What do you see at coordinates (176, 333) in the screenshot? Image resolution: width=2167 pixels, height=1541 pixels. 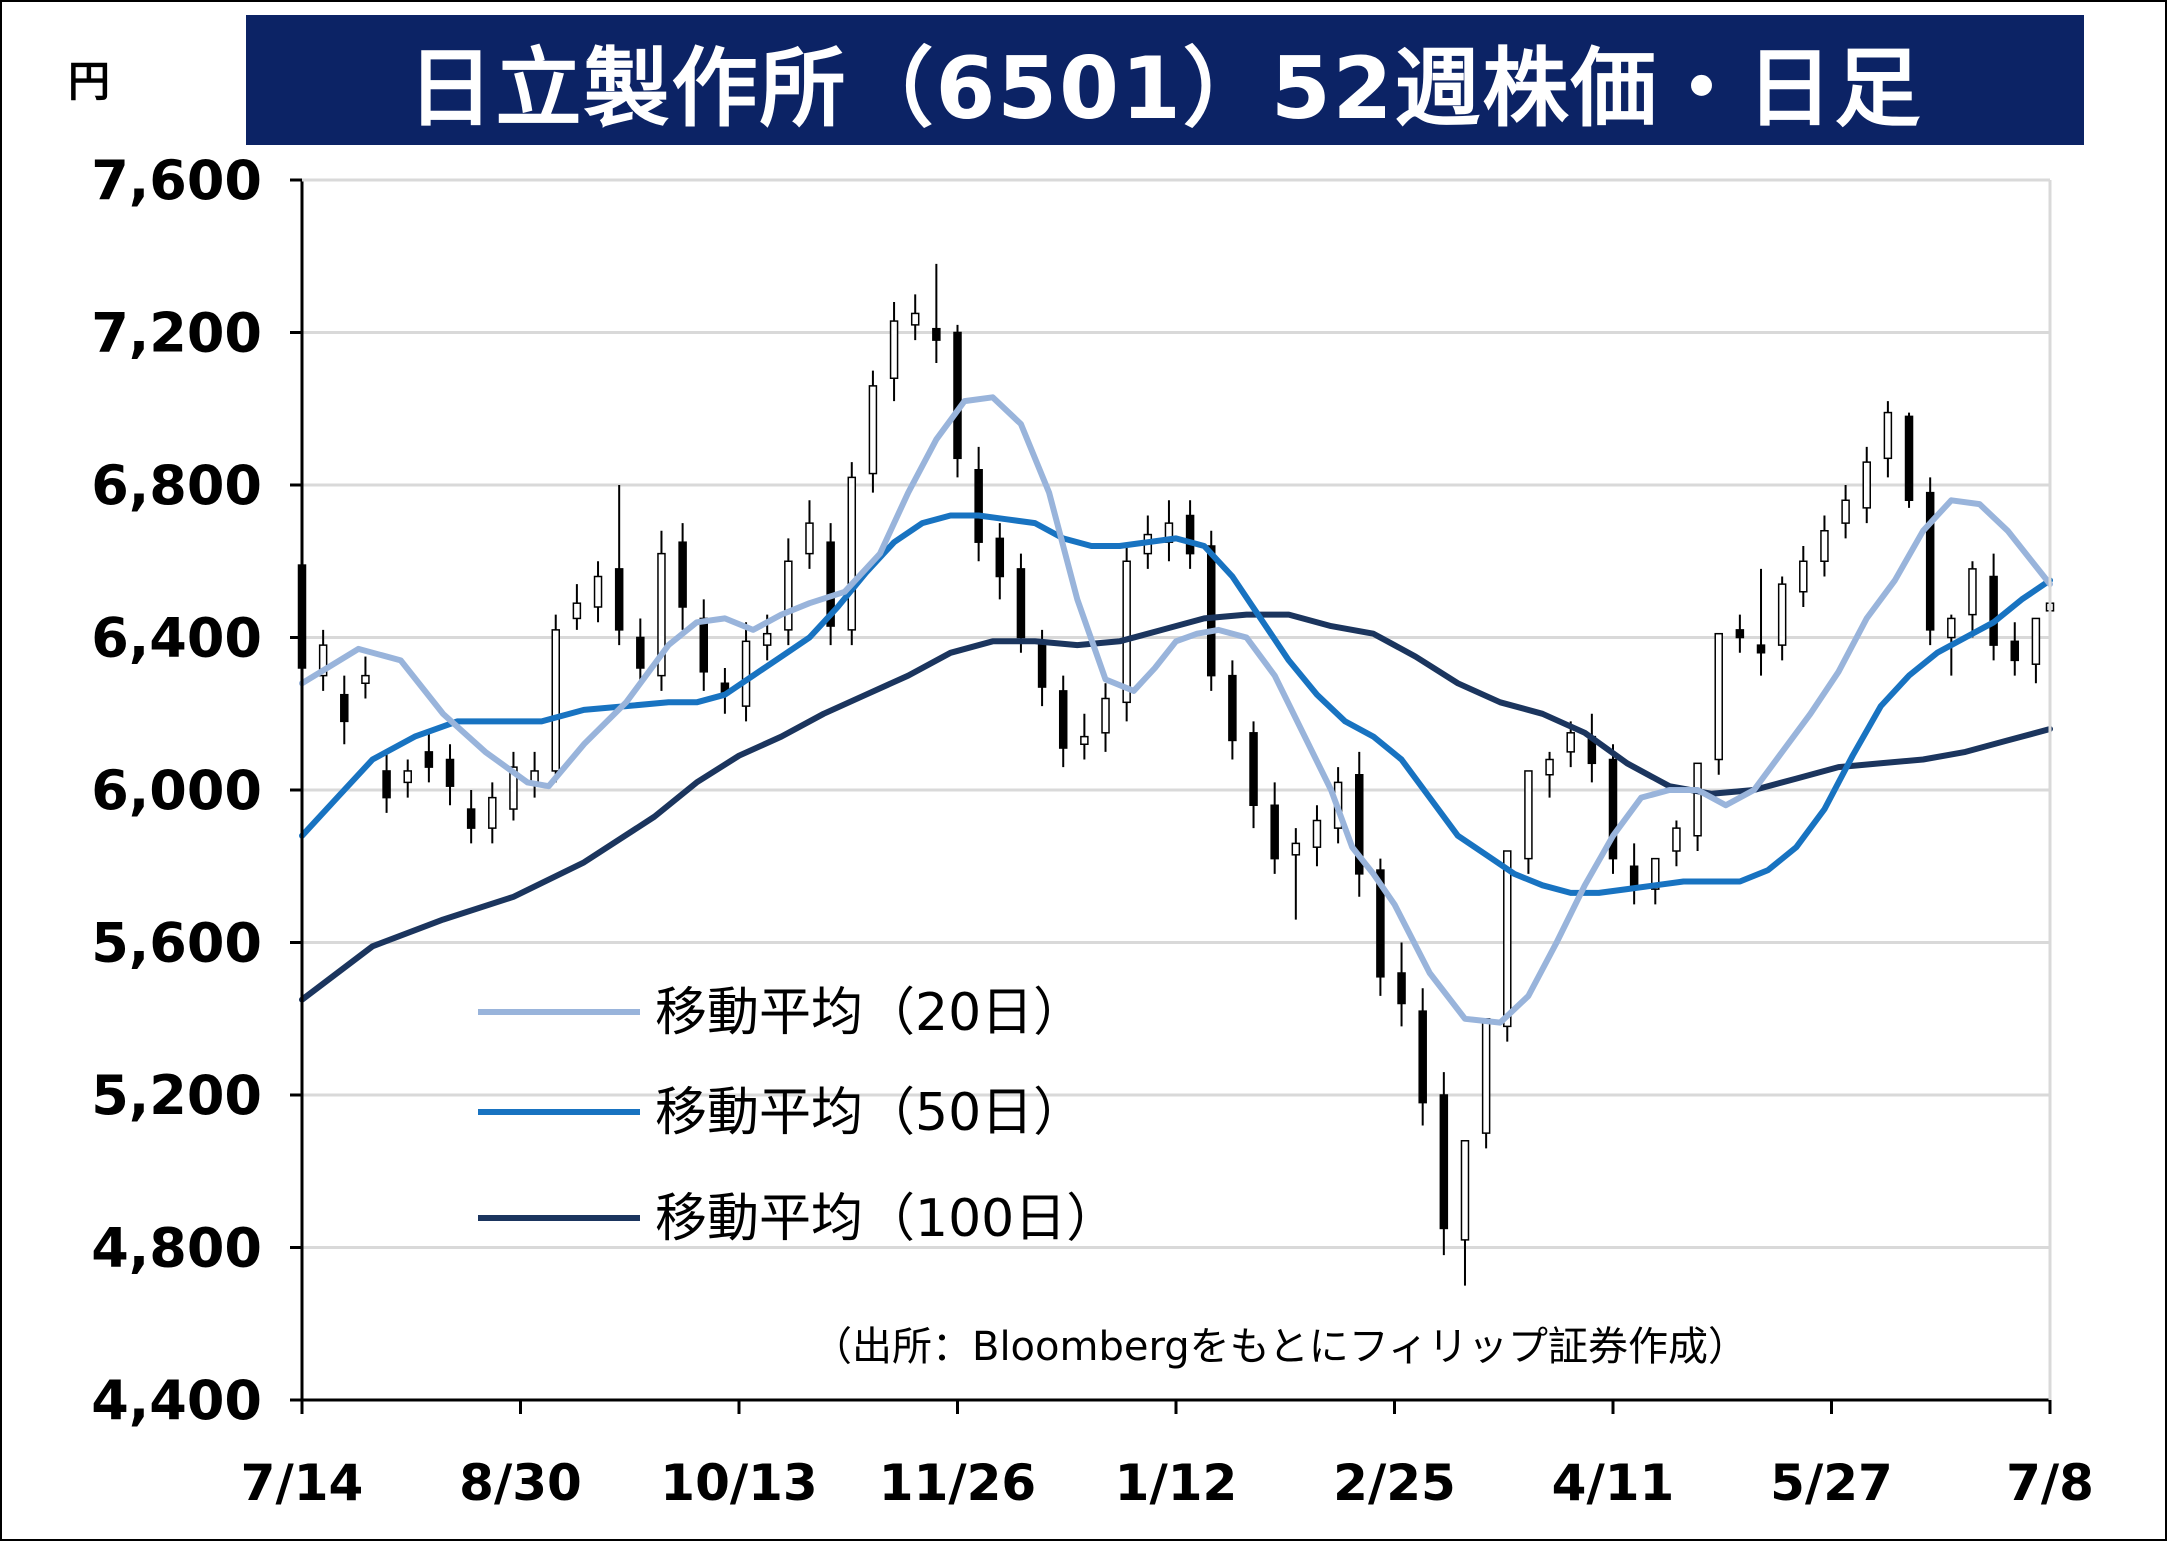 I see `y-tick-label-7200: 7,200` at bounding box center [176, 333].